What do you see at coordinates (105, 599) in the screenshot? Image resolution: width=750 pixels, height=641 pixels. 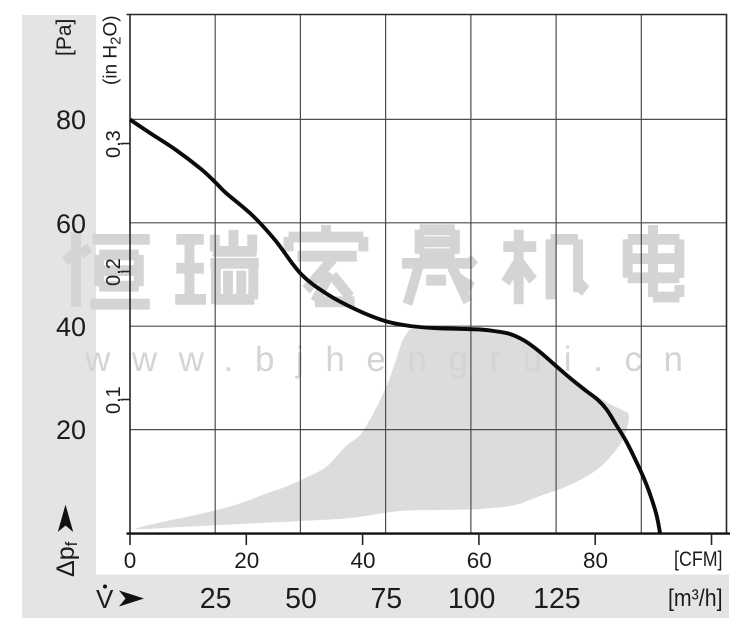 I see `svg-text: V` at bounding box center [105, 599].